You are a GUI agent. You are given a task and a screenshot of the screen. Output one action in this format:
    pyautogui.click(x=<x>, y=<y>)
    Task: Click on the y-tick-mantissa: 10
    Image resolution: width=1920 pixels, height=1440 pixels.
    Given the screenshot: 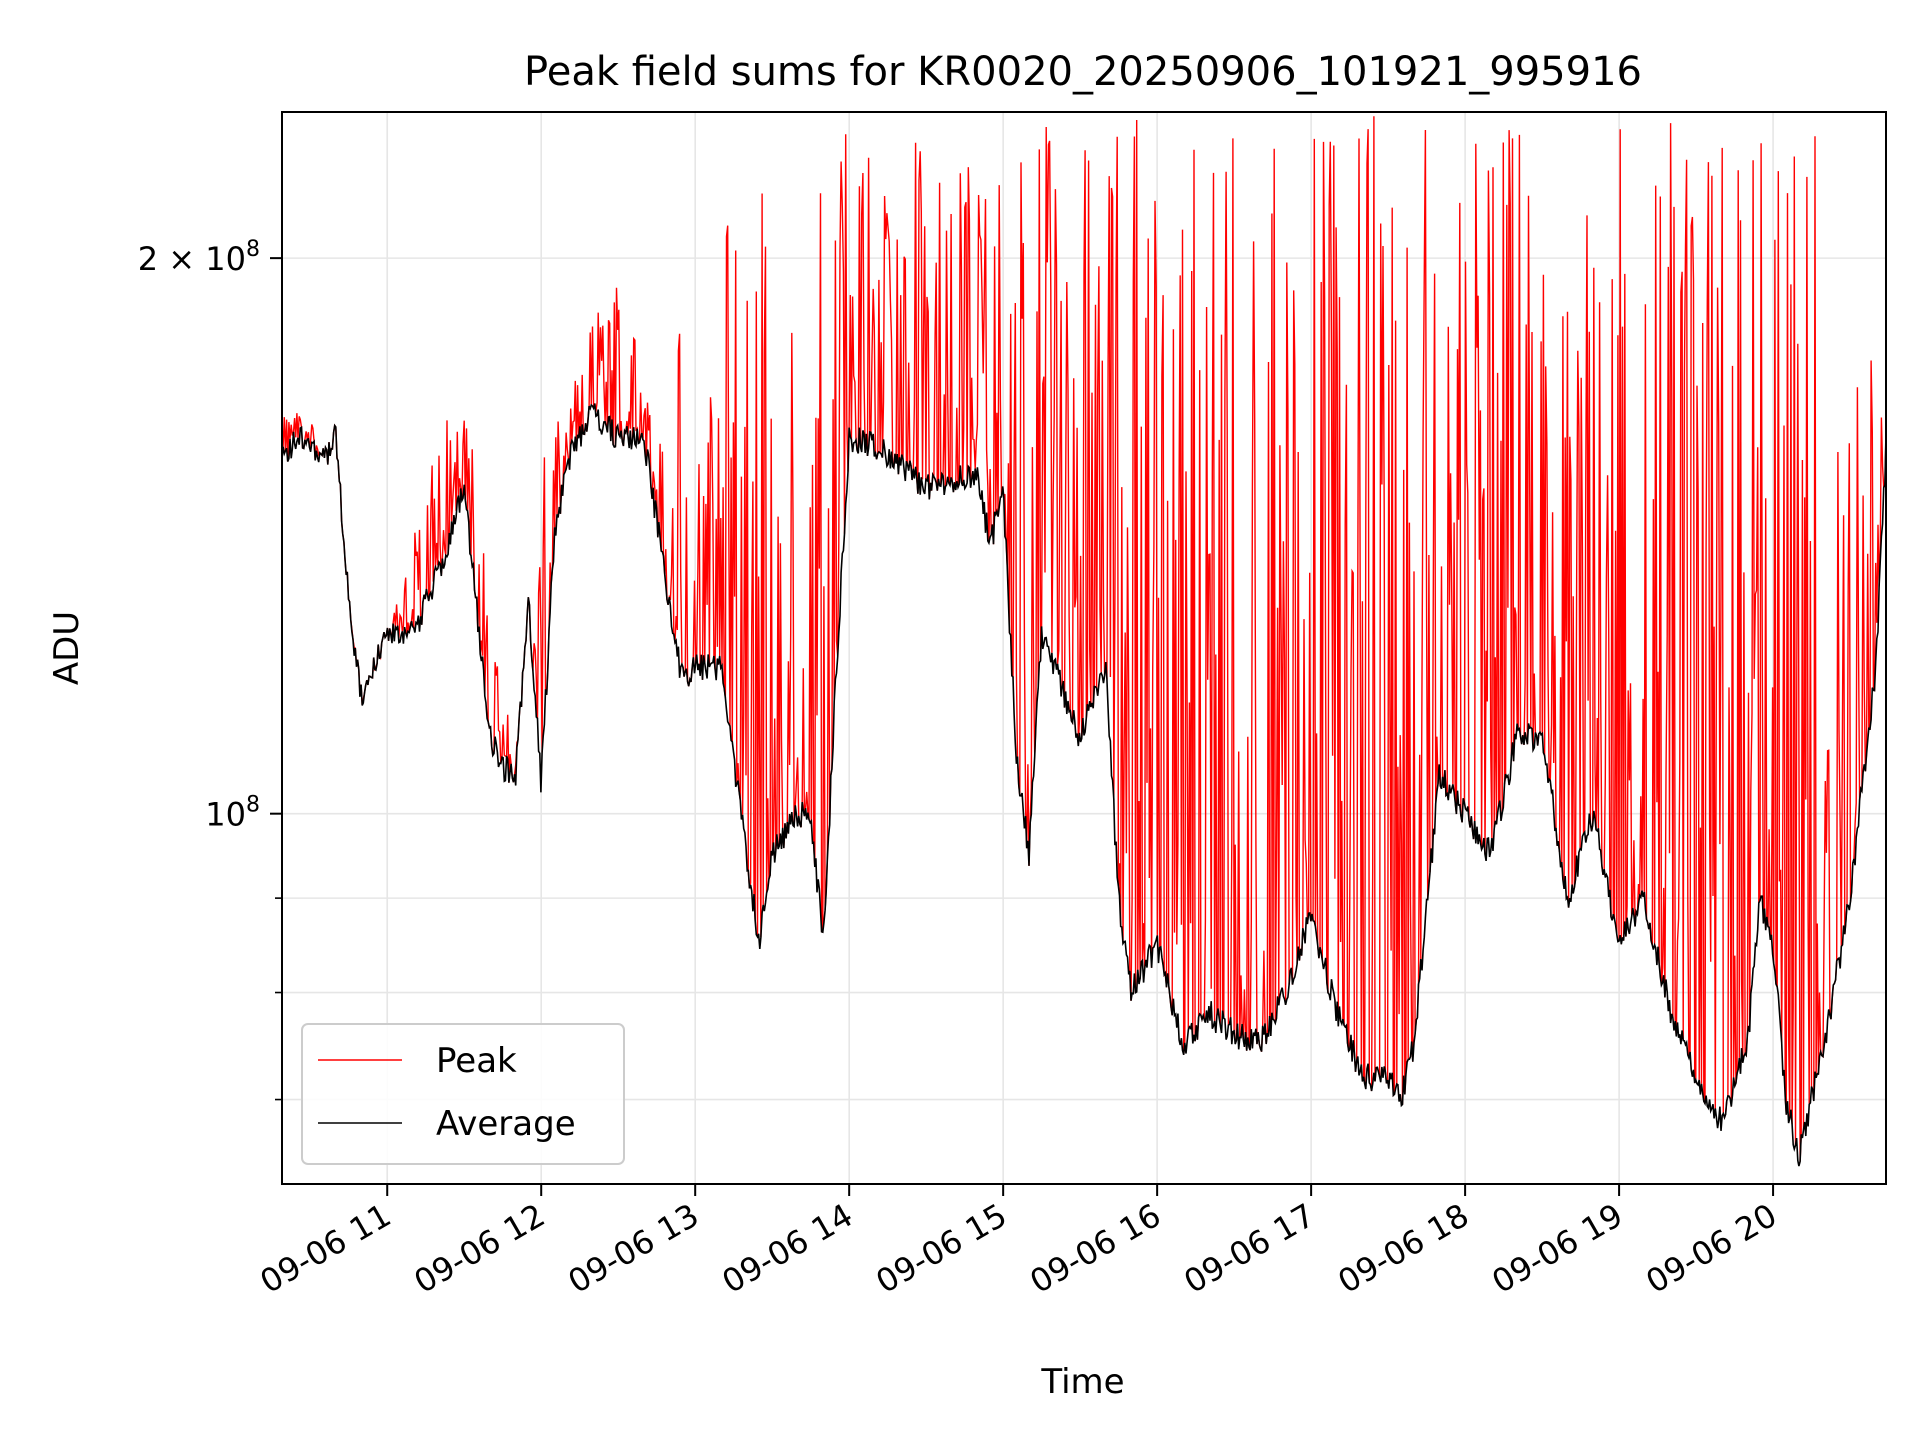 What is the action you would take?
    pyautogui.click(x=225, y=815)
    